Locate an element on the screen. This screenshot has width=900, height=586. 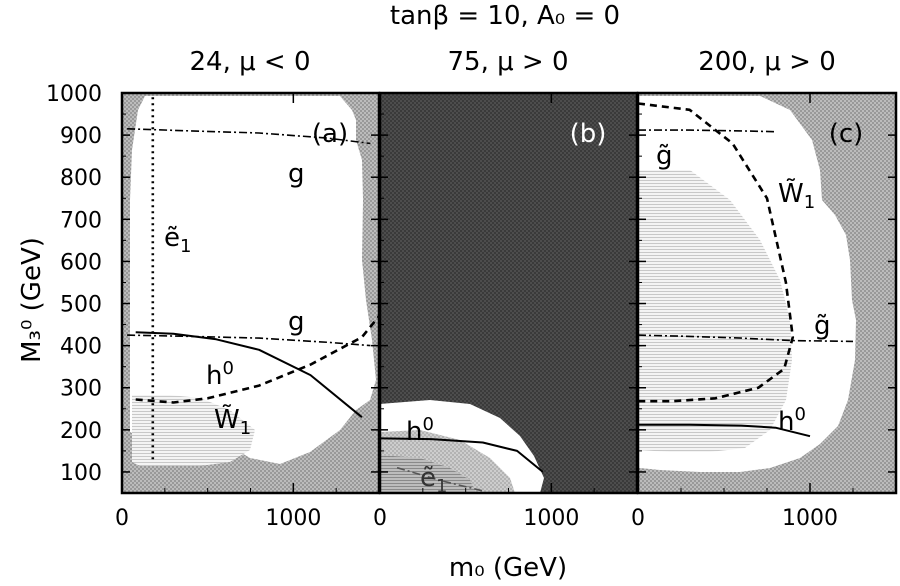
y-tick-label-500: 500 is located at coordinates (81, 305).